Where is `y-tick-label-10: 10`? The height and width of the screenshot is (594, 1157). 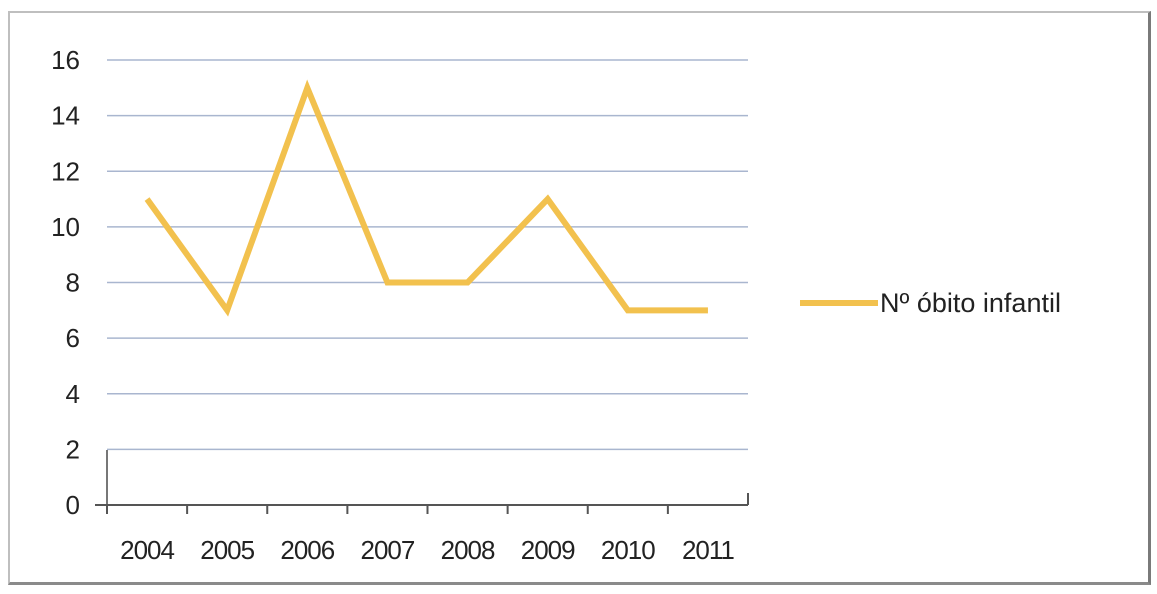 y-tick-label-10: 10 is located at coordinates (65, 227).